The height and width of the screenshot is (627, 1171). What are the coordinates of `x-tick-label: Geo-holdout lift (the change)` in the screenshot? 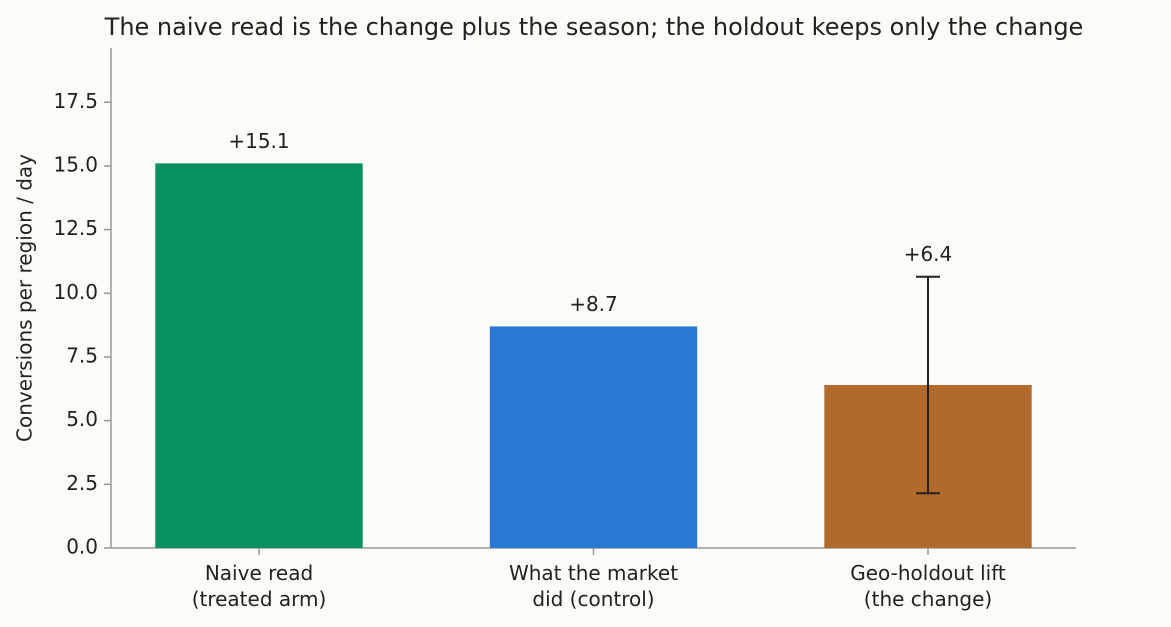 It's located at (928, 586).